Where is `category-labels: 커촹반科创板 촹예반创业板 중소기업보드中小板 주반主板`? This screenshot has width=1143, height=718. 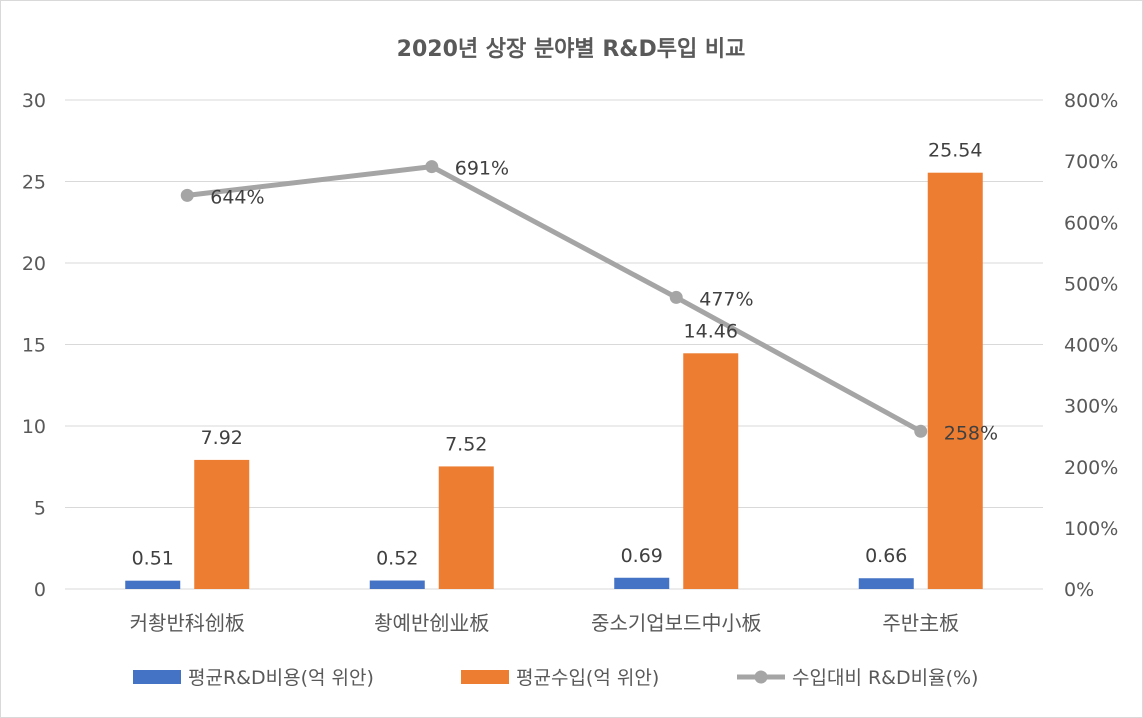 category-labels: 커촹반科创板 촹예반创业板 중소기업보드中小板 주반主板 is located at coordinates (545, 623).